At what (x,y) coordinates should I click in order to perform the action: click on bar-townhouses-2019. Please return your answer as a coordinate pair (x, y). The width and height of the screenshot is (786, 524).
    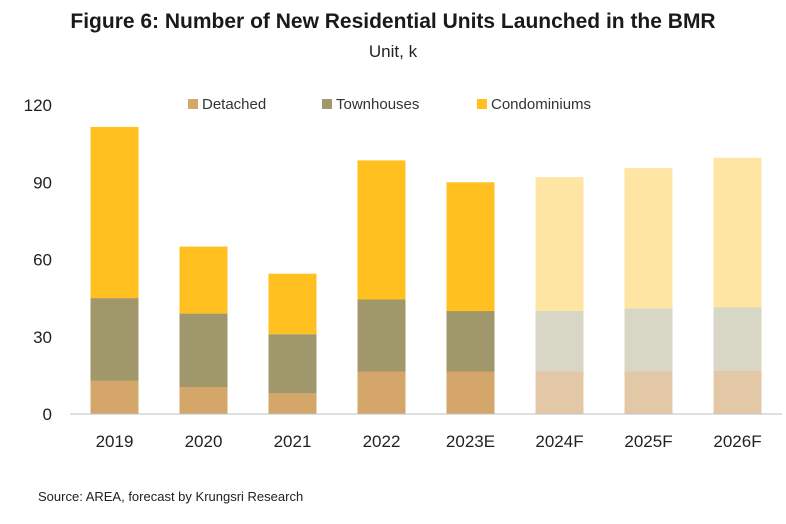
    Looking at the image, I should click on (114, 339).